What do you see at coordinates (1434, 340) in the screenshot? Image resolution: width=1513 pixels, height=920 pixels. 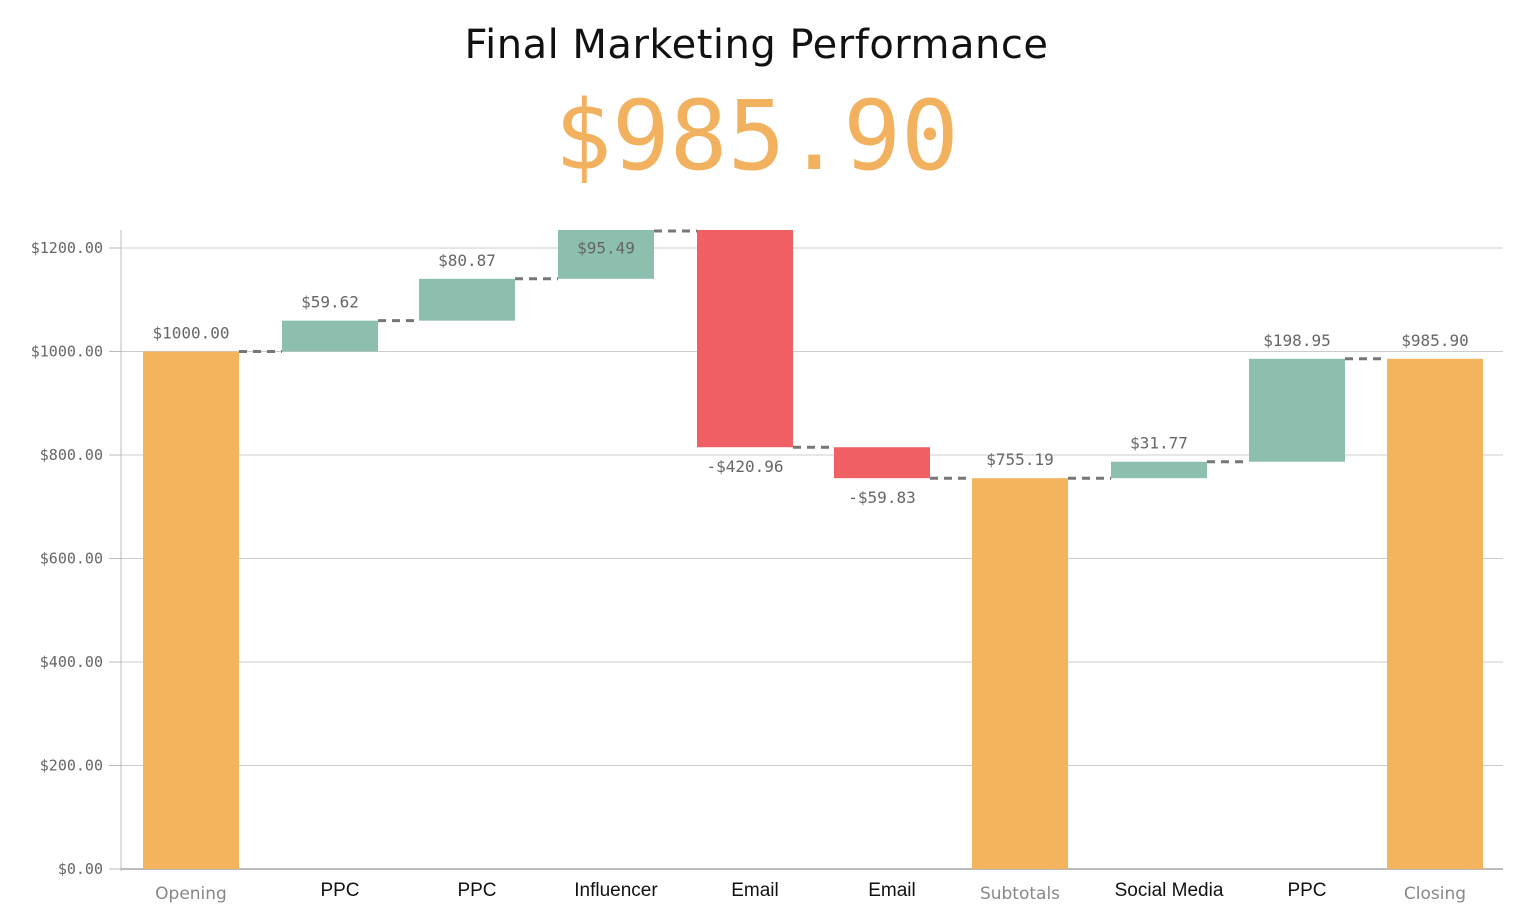 I see `value-label: $985.90` at bounding box center [1434, 340].